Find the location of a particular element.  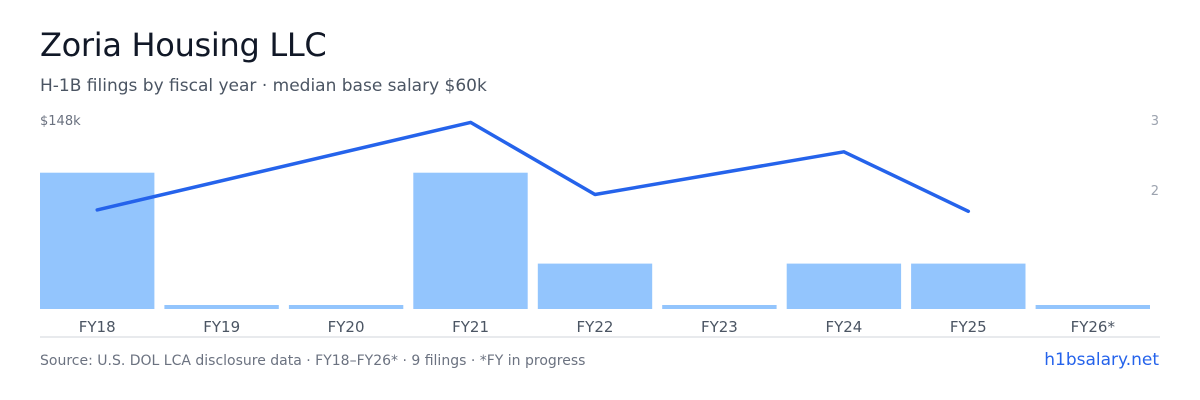

x-tick-label: FY21 is located at coordinates (470, 327).